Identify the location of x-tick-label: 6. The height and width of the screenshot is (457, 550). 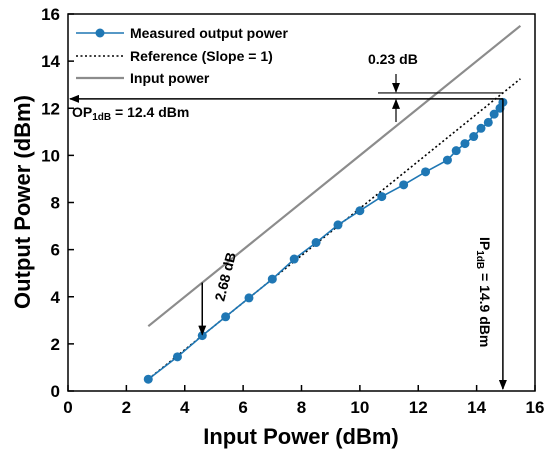
(242, 407).